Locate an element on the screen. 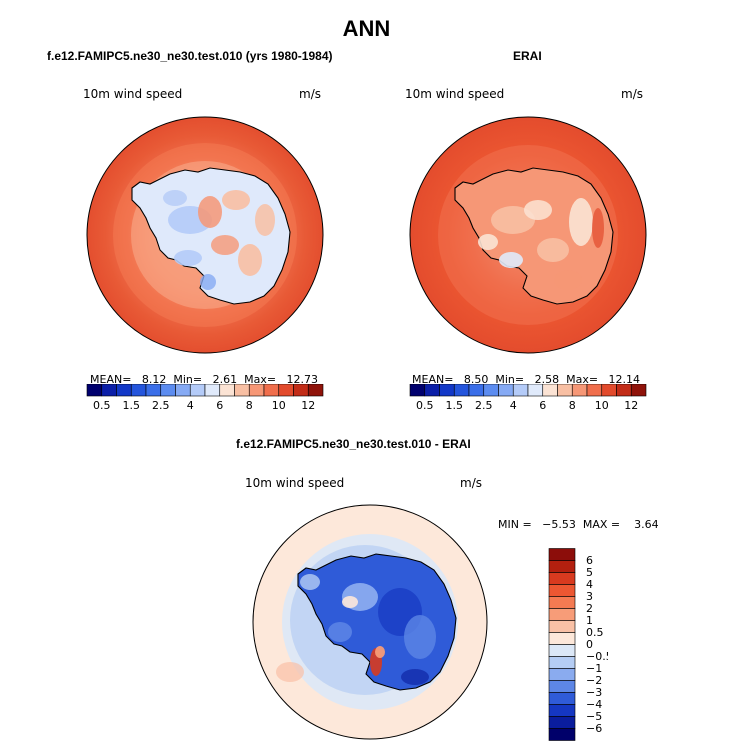 Image resolution: width=733 pixels, height=750 pixels. panel-3-colorbar-tick-label: 3 is located at coordinates (589, 596).